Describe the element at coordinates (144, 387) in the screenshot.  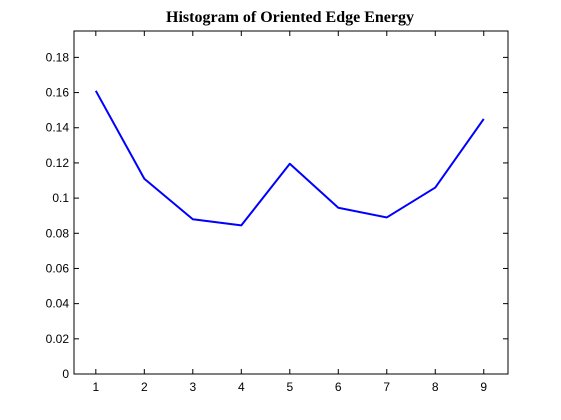
I see `x-tick-label: 2` at that location.